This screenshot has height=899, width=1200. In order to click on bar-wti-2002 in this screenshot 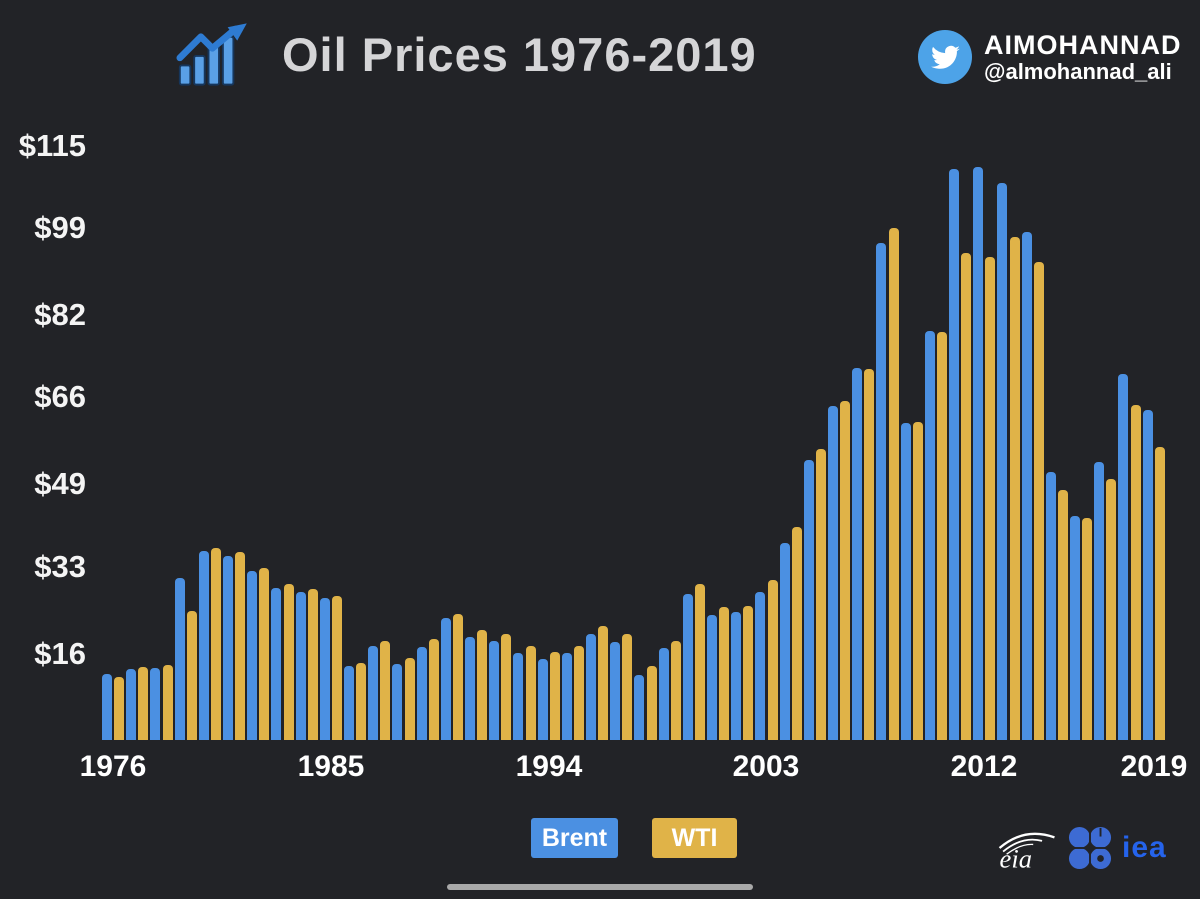, I will do `click(748, 673)`.